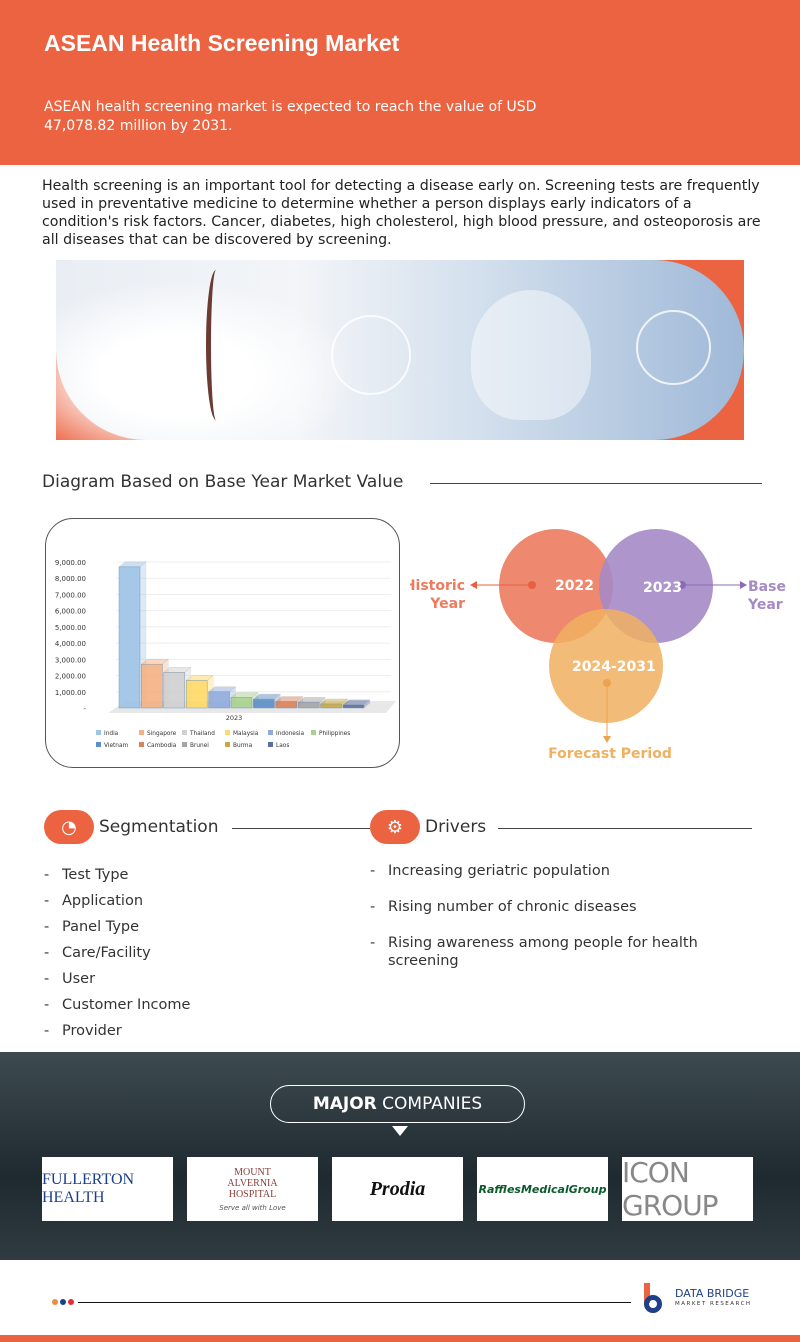 The width and height of the screenshot is (800, 1342). What do you see at coordinates (70, 660) in the screenshot?
I see `y-tick-label: 3,000.00` at bounding box center [70, 660].